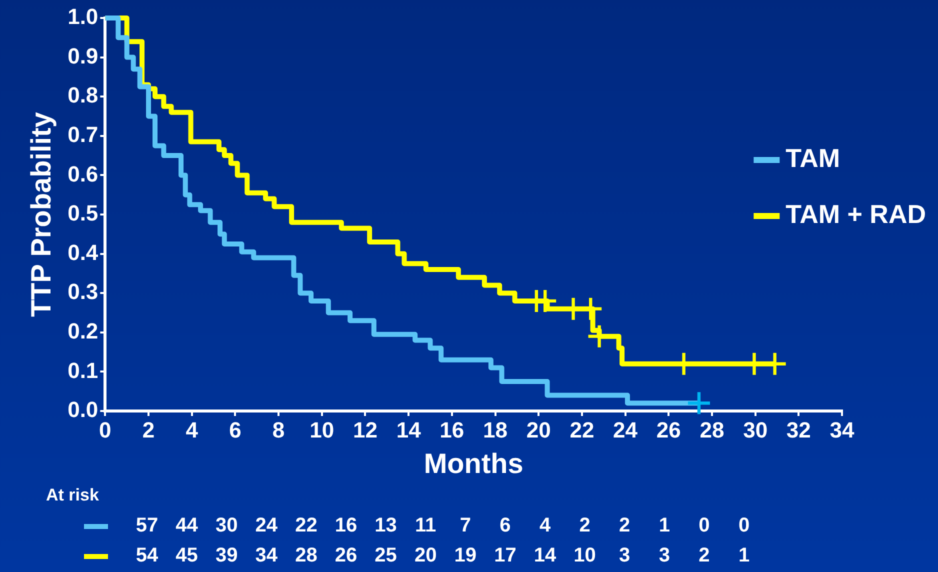 The height and width of the screenshot is (572, 938). I want to click on x-tick-label: 24, so click(625, 429).